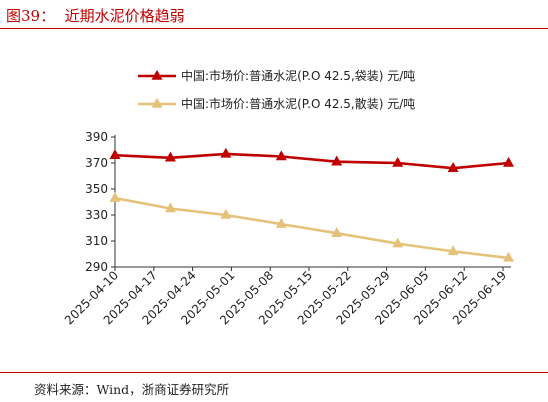 This screenshot has width=548, height=402. What do you see at coordinates (274, 372) in the screenshot?
I see `source-divider` at bounding box center [274, 372].